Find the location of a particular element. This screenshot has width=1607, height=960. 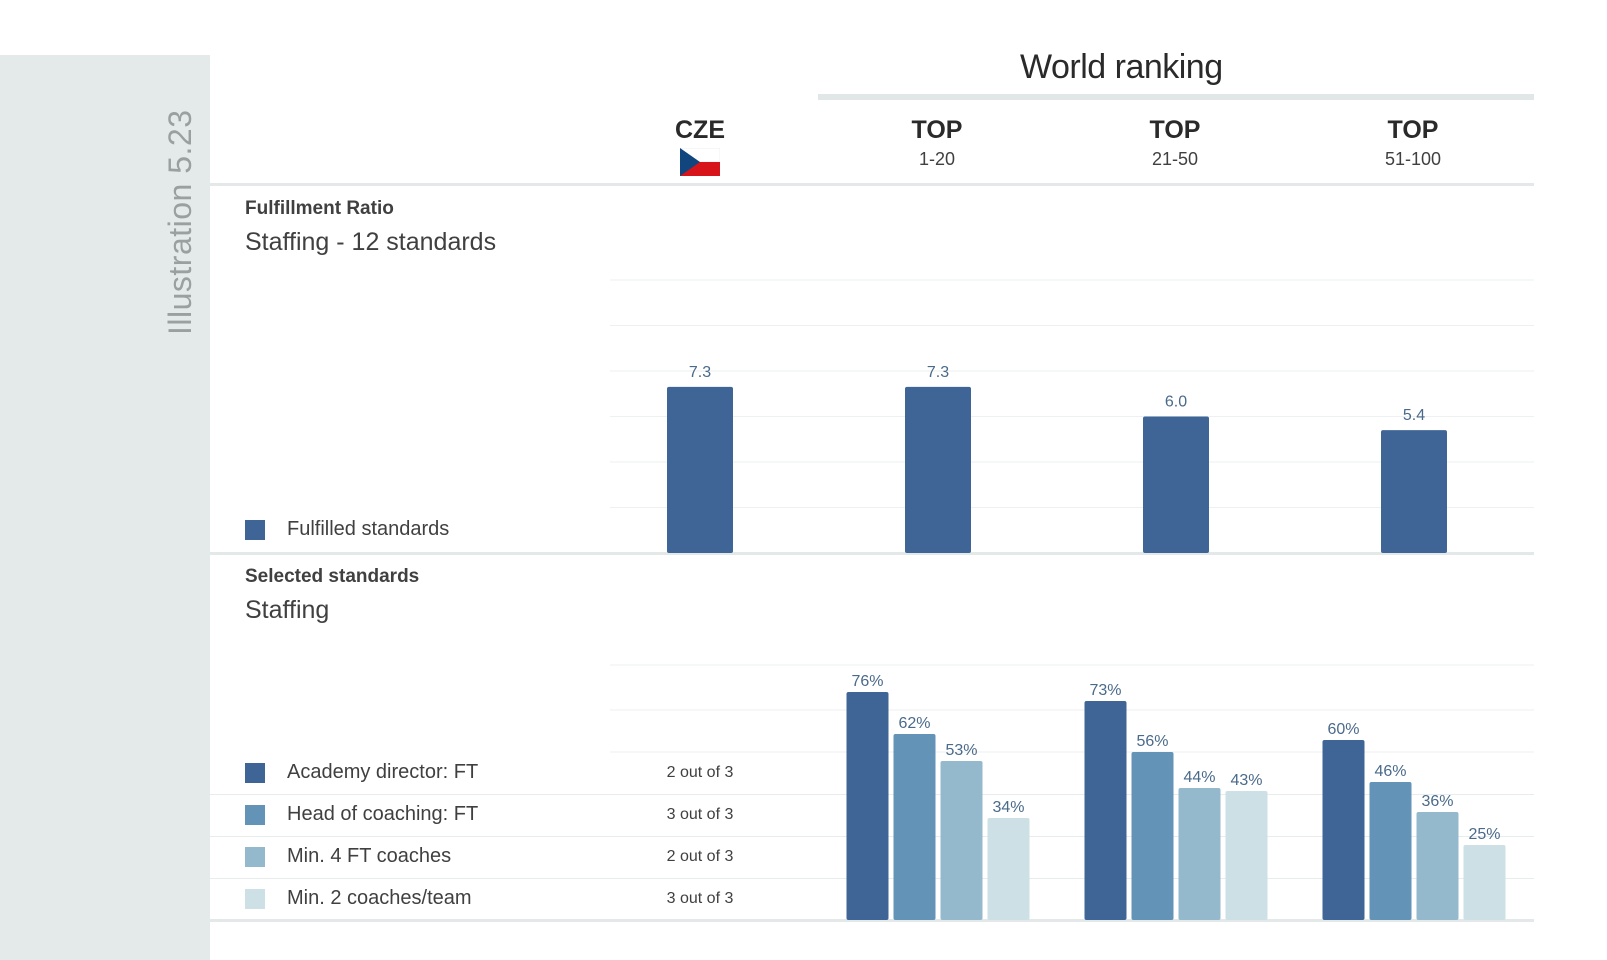

bar-value-label: 76% is located at coordinates (867, 681).